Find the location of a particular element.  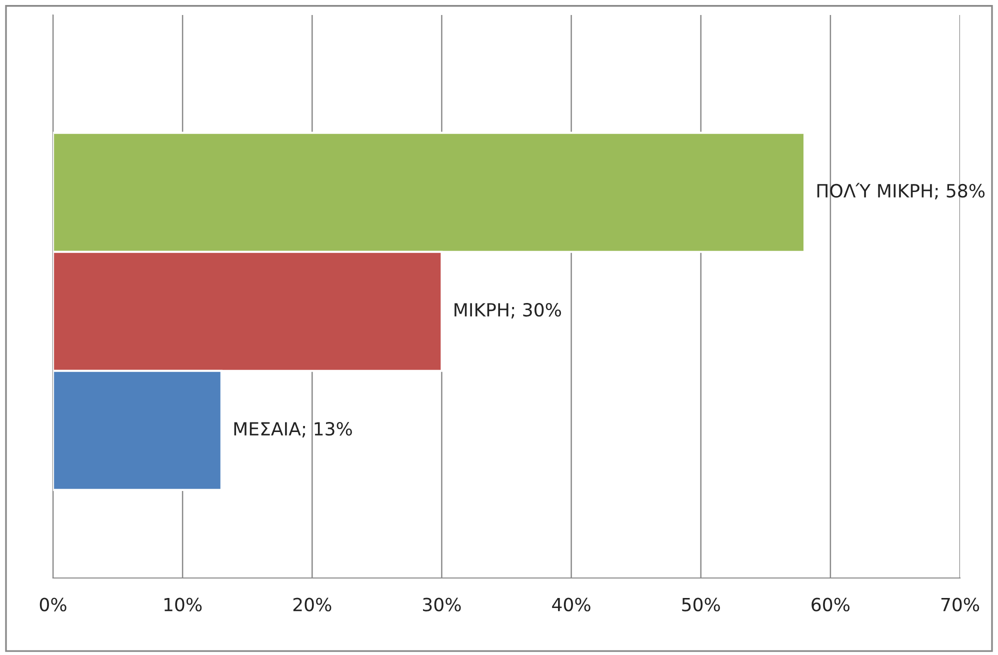

data-label: ΜΕΣΑΙΑ; 13% is located at coordinates (293, 430).